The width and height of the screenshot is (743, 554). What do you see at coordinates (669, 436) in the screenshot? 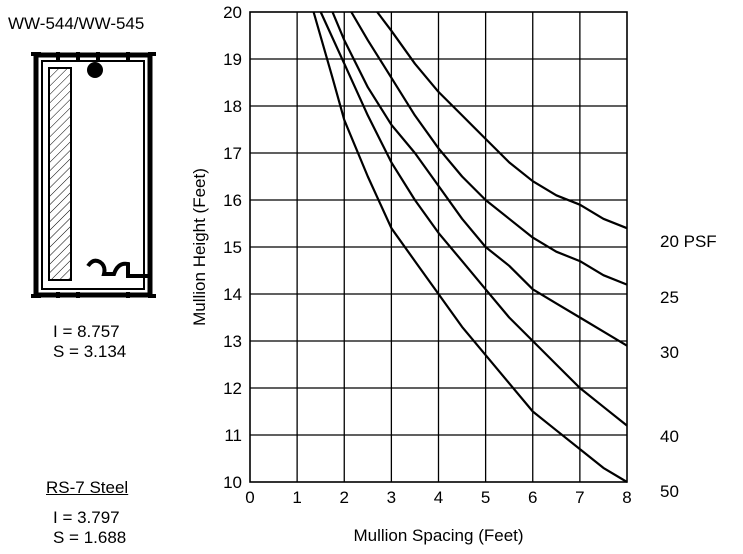
I see `series-label: 40` at bounding box center [669, 436].